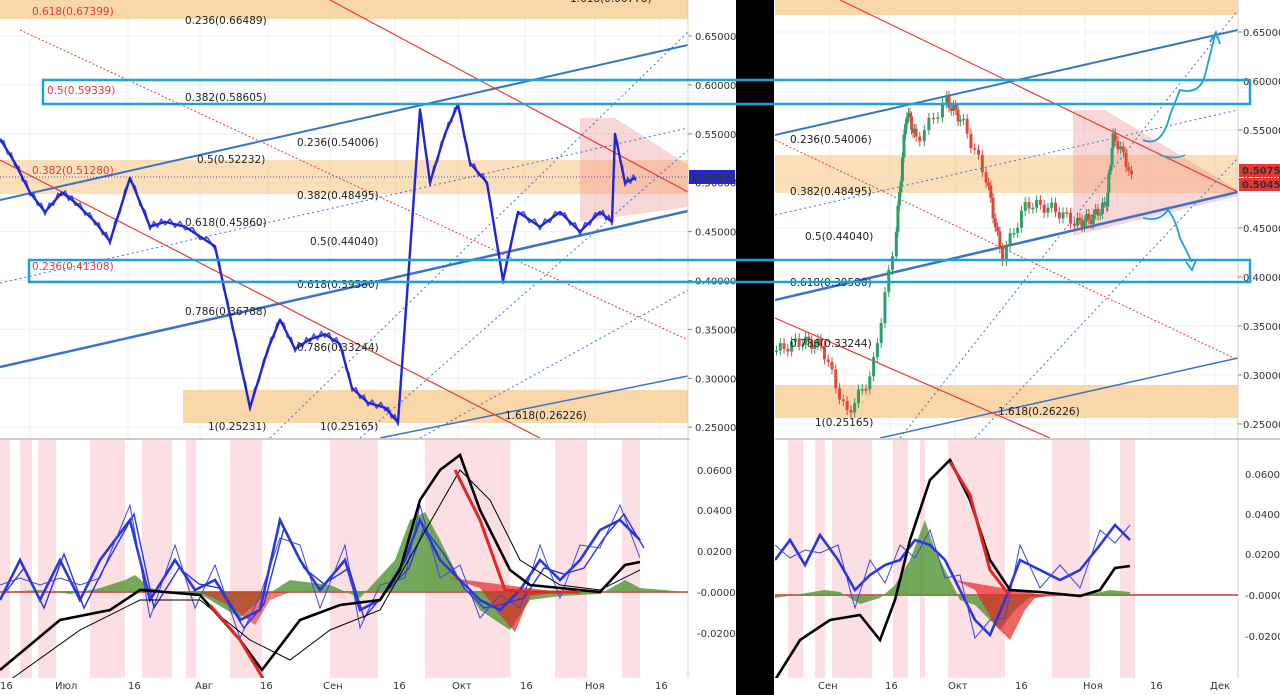 Image resolution: width=1280 pixels, height=695 pixels. What do you see at coordinates (1006, 560) in the screenshot?
I see `right-oscillator-pane` at bounding box center [1006, 560].